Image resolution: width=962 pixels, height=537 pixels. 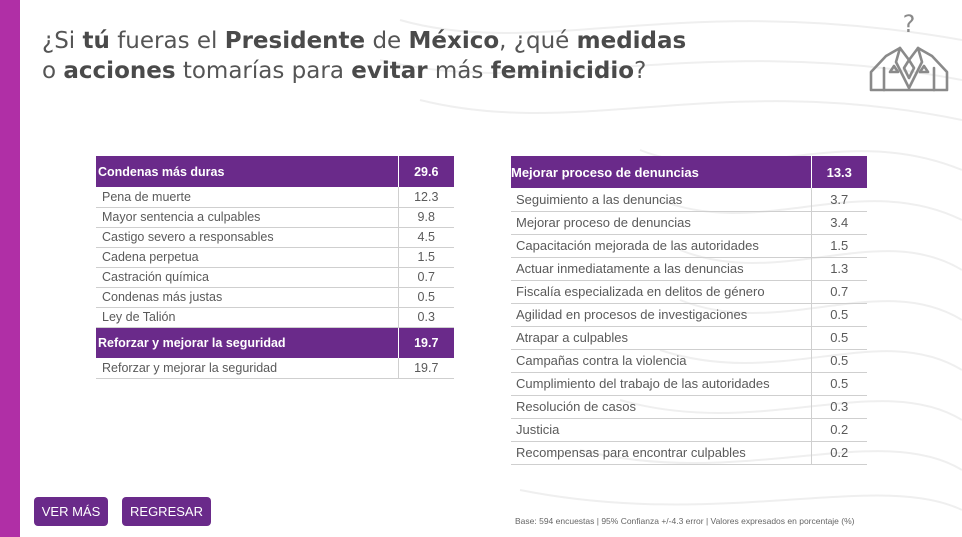 I want to click on title-segment: ?, so click(x=640, y=71).